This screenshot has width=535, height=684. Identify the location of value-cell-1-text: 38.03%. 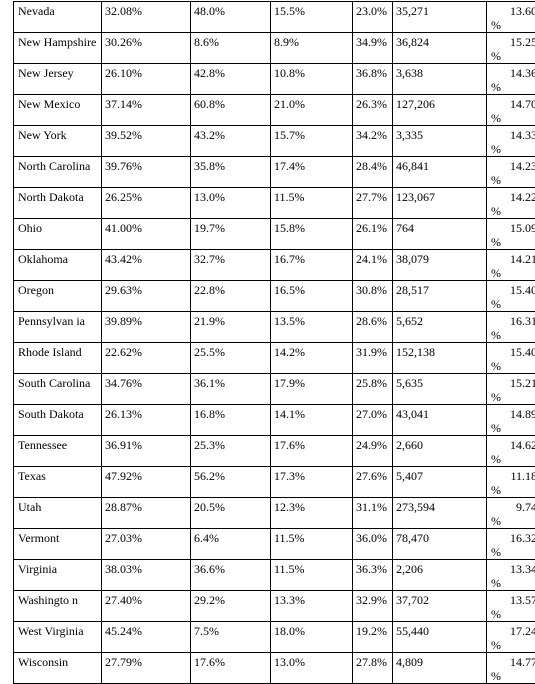
(123, 569).